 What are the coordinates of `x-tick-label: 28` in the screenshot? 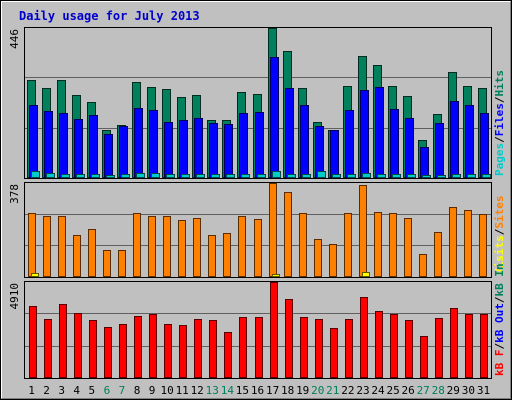 It's located at (438, 390).